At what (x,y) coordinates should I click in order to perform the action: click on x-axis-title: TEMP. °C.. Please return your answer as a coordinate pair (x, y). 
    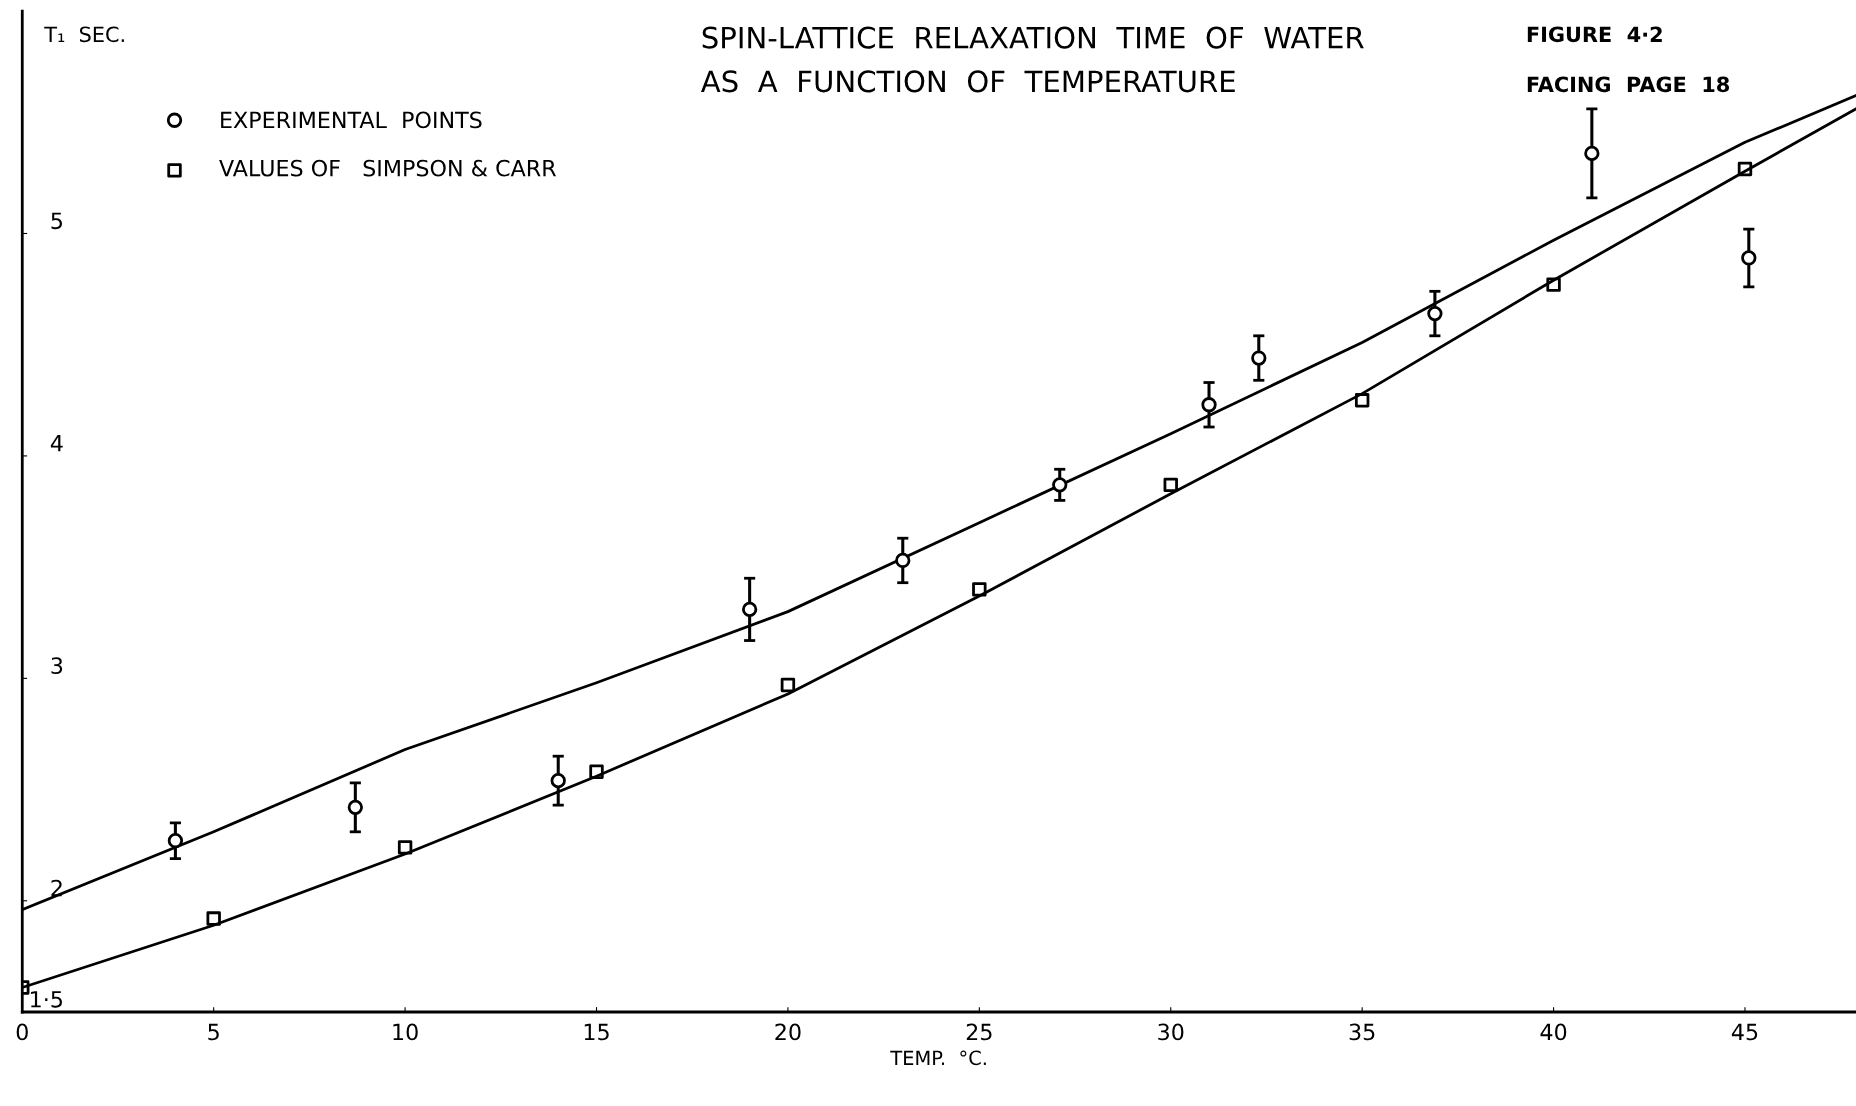
    Looking at the image, I should click on (938, 1058).